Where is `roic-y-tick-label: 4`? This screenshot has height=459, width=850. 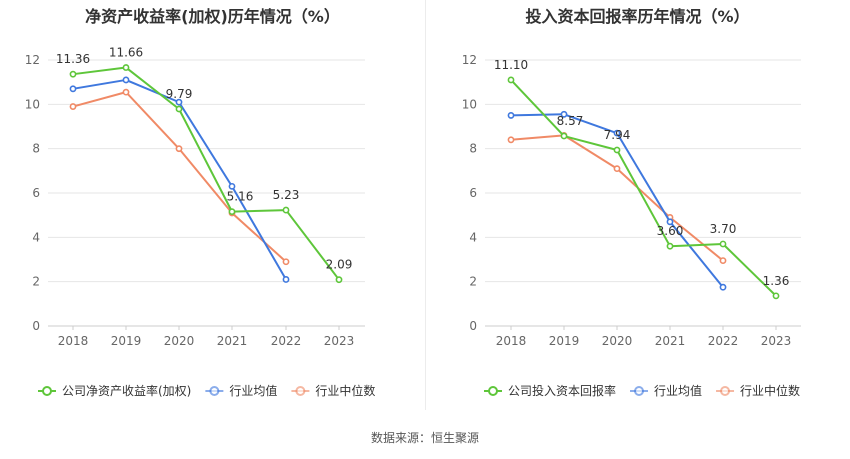
roic-y-tick-label: 4 is located at coordinates (473, 237).